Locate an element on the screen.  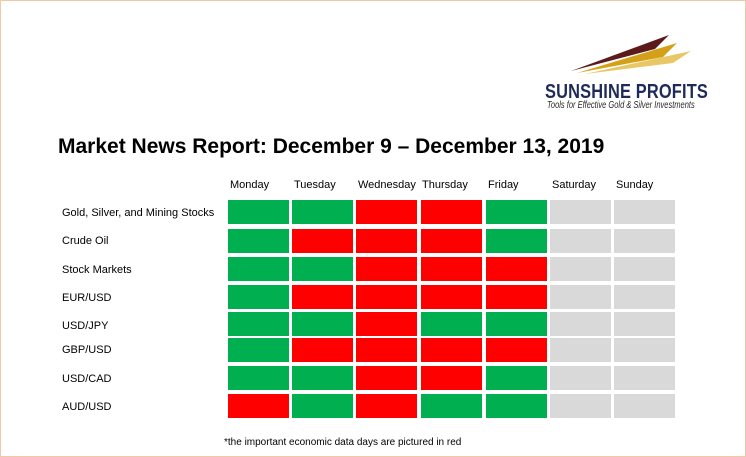
row-label-eur-usd: EUR/USD is located at coordinates (87, 298).